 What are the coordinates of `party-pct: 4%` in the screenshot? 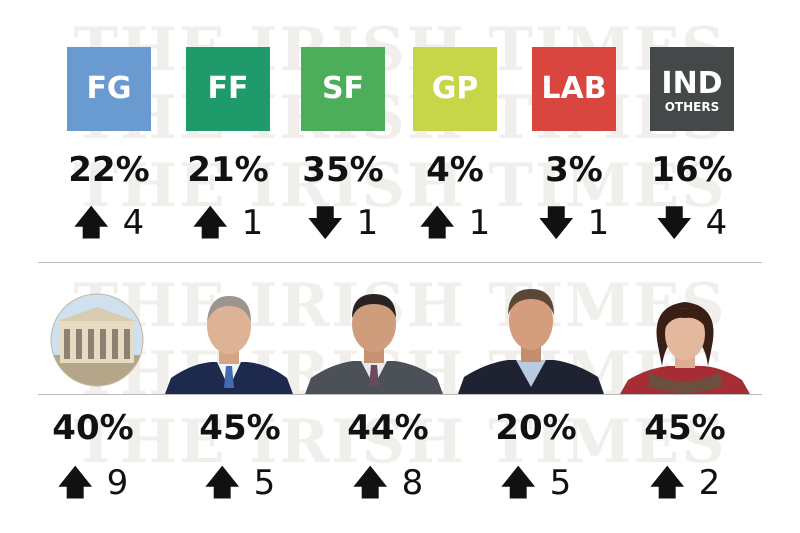 It's located at (455, 170).